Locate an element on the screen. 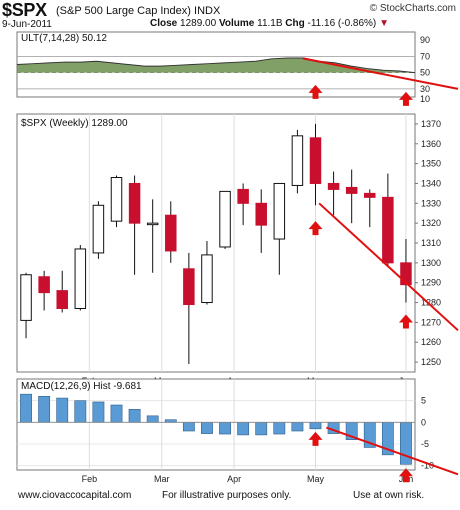 This screenshot has height=510, width=460. price-tick-label: 1270 is located at coordinates (431, 322).